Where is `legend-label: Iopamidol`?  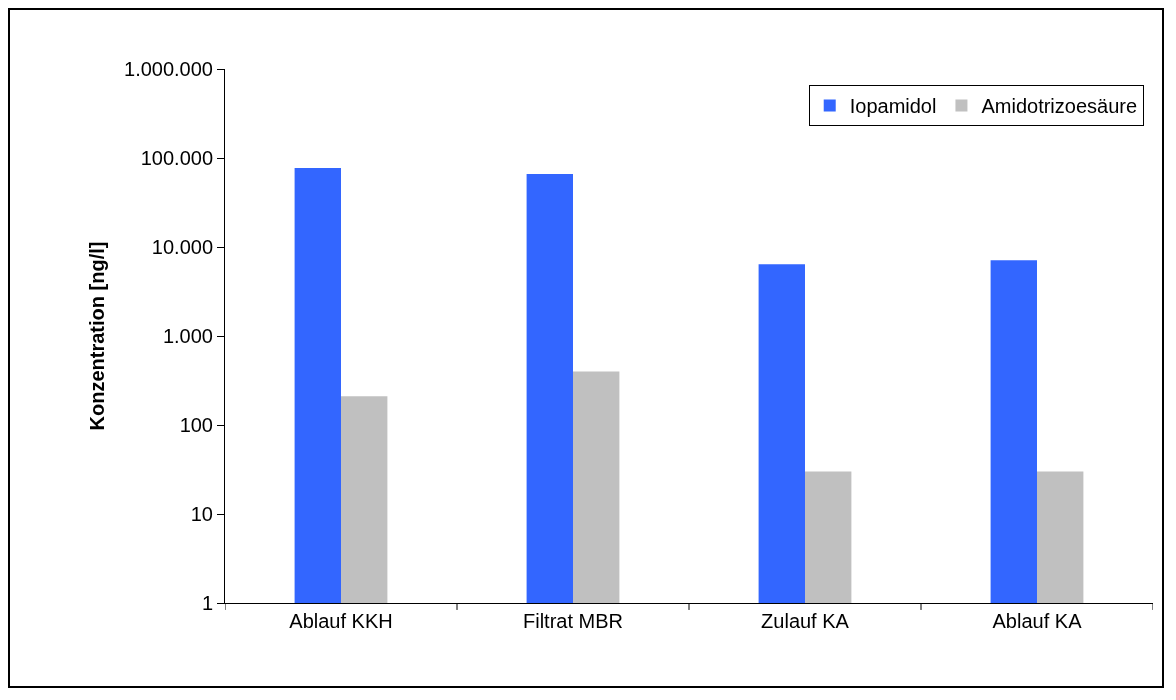 legend-label: Iopamidol is located at coordinates (893, 106).